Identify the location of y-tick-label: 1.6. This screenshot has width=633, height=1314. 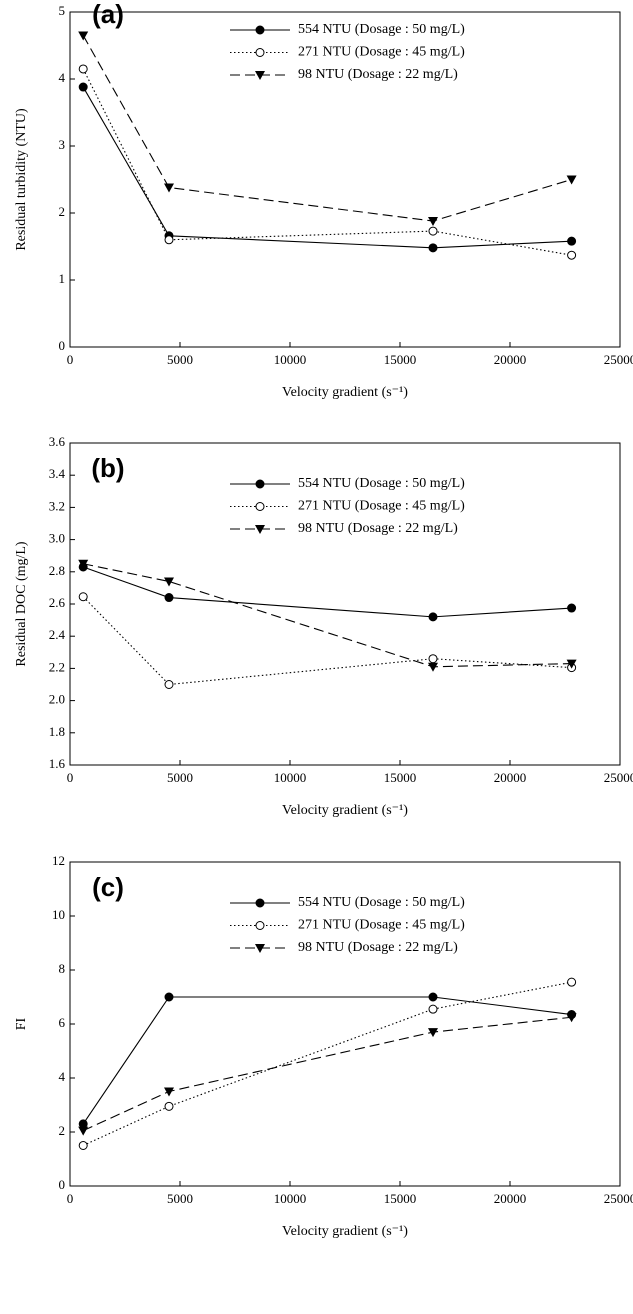
(57, 763).